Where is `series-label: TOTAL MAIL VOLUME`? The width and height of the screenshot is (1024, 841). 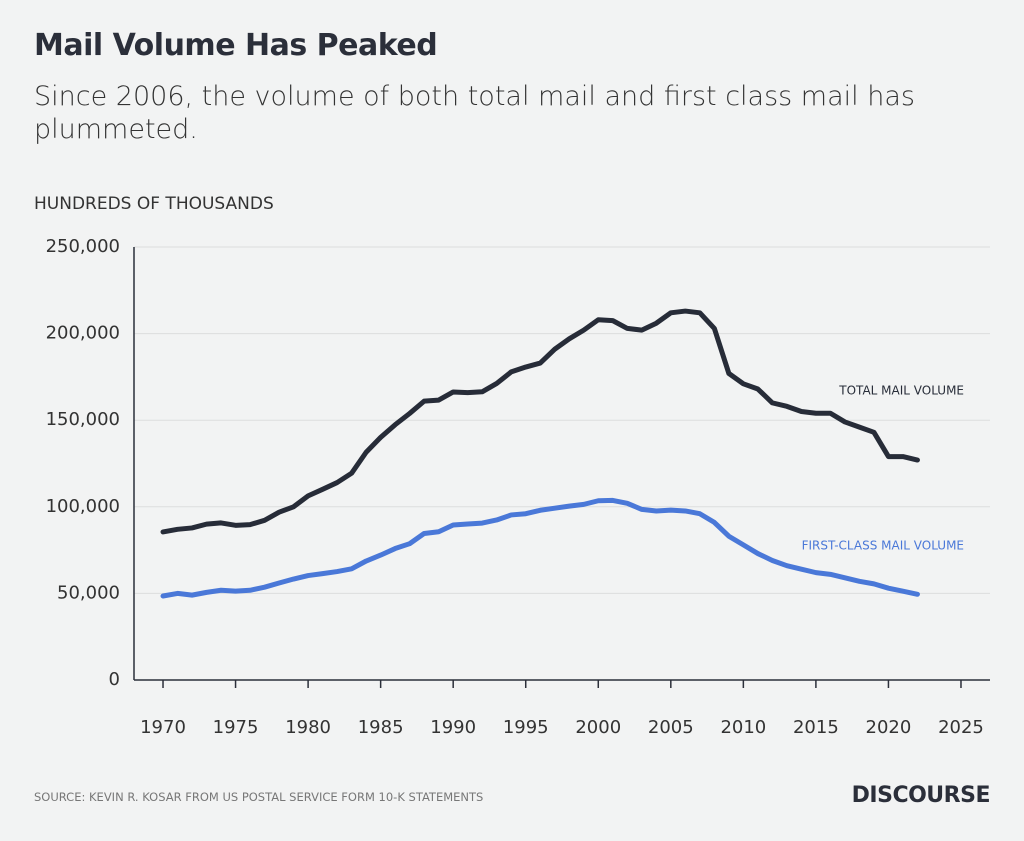 series-label: TOTAL MAIL VOLUME is located at coordinates (901, 391).